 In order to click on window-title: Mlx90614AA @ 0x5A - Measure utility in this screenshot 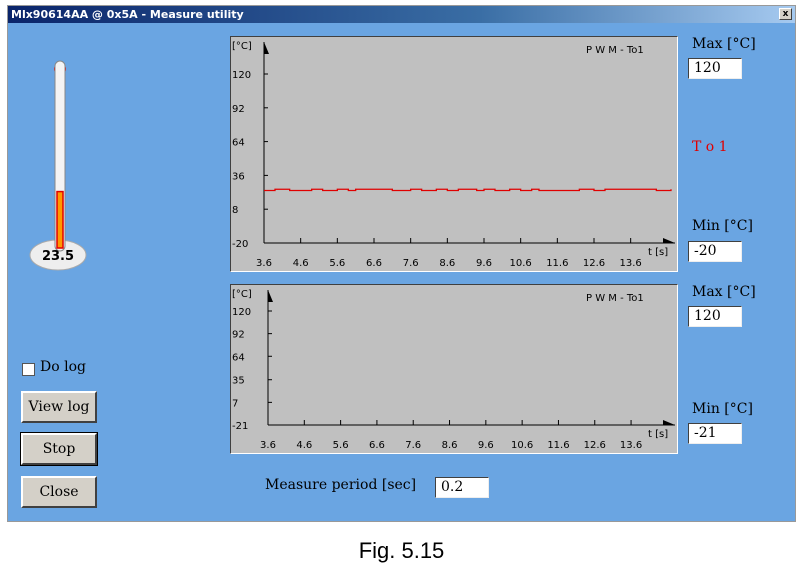, I will do `click(127, 14)`.